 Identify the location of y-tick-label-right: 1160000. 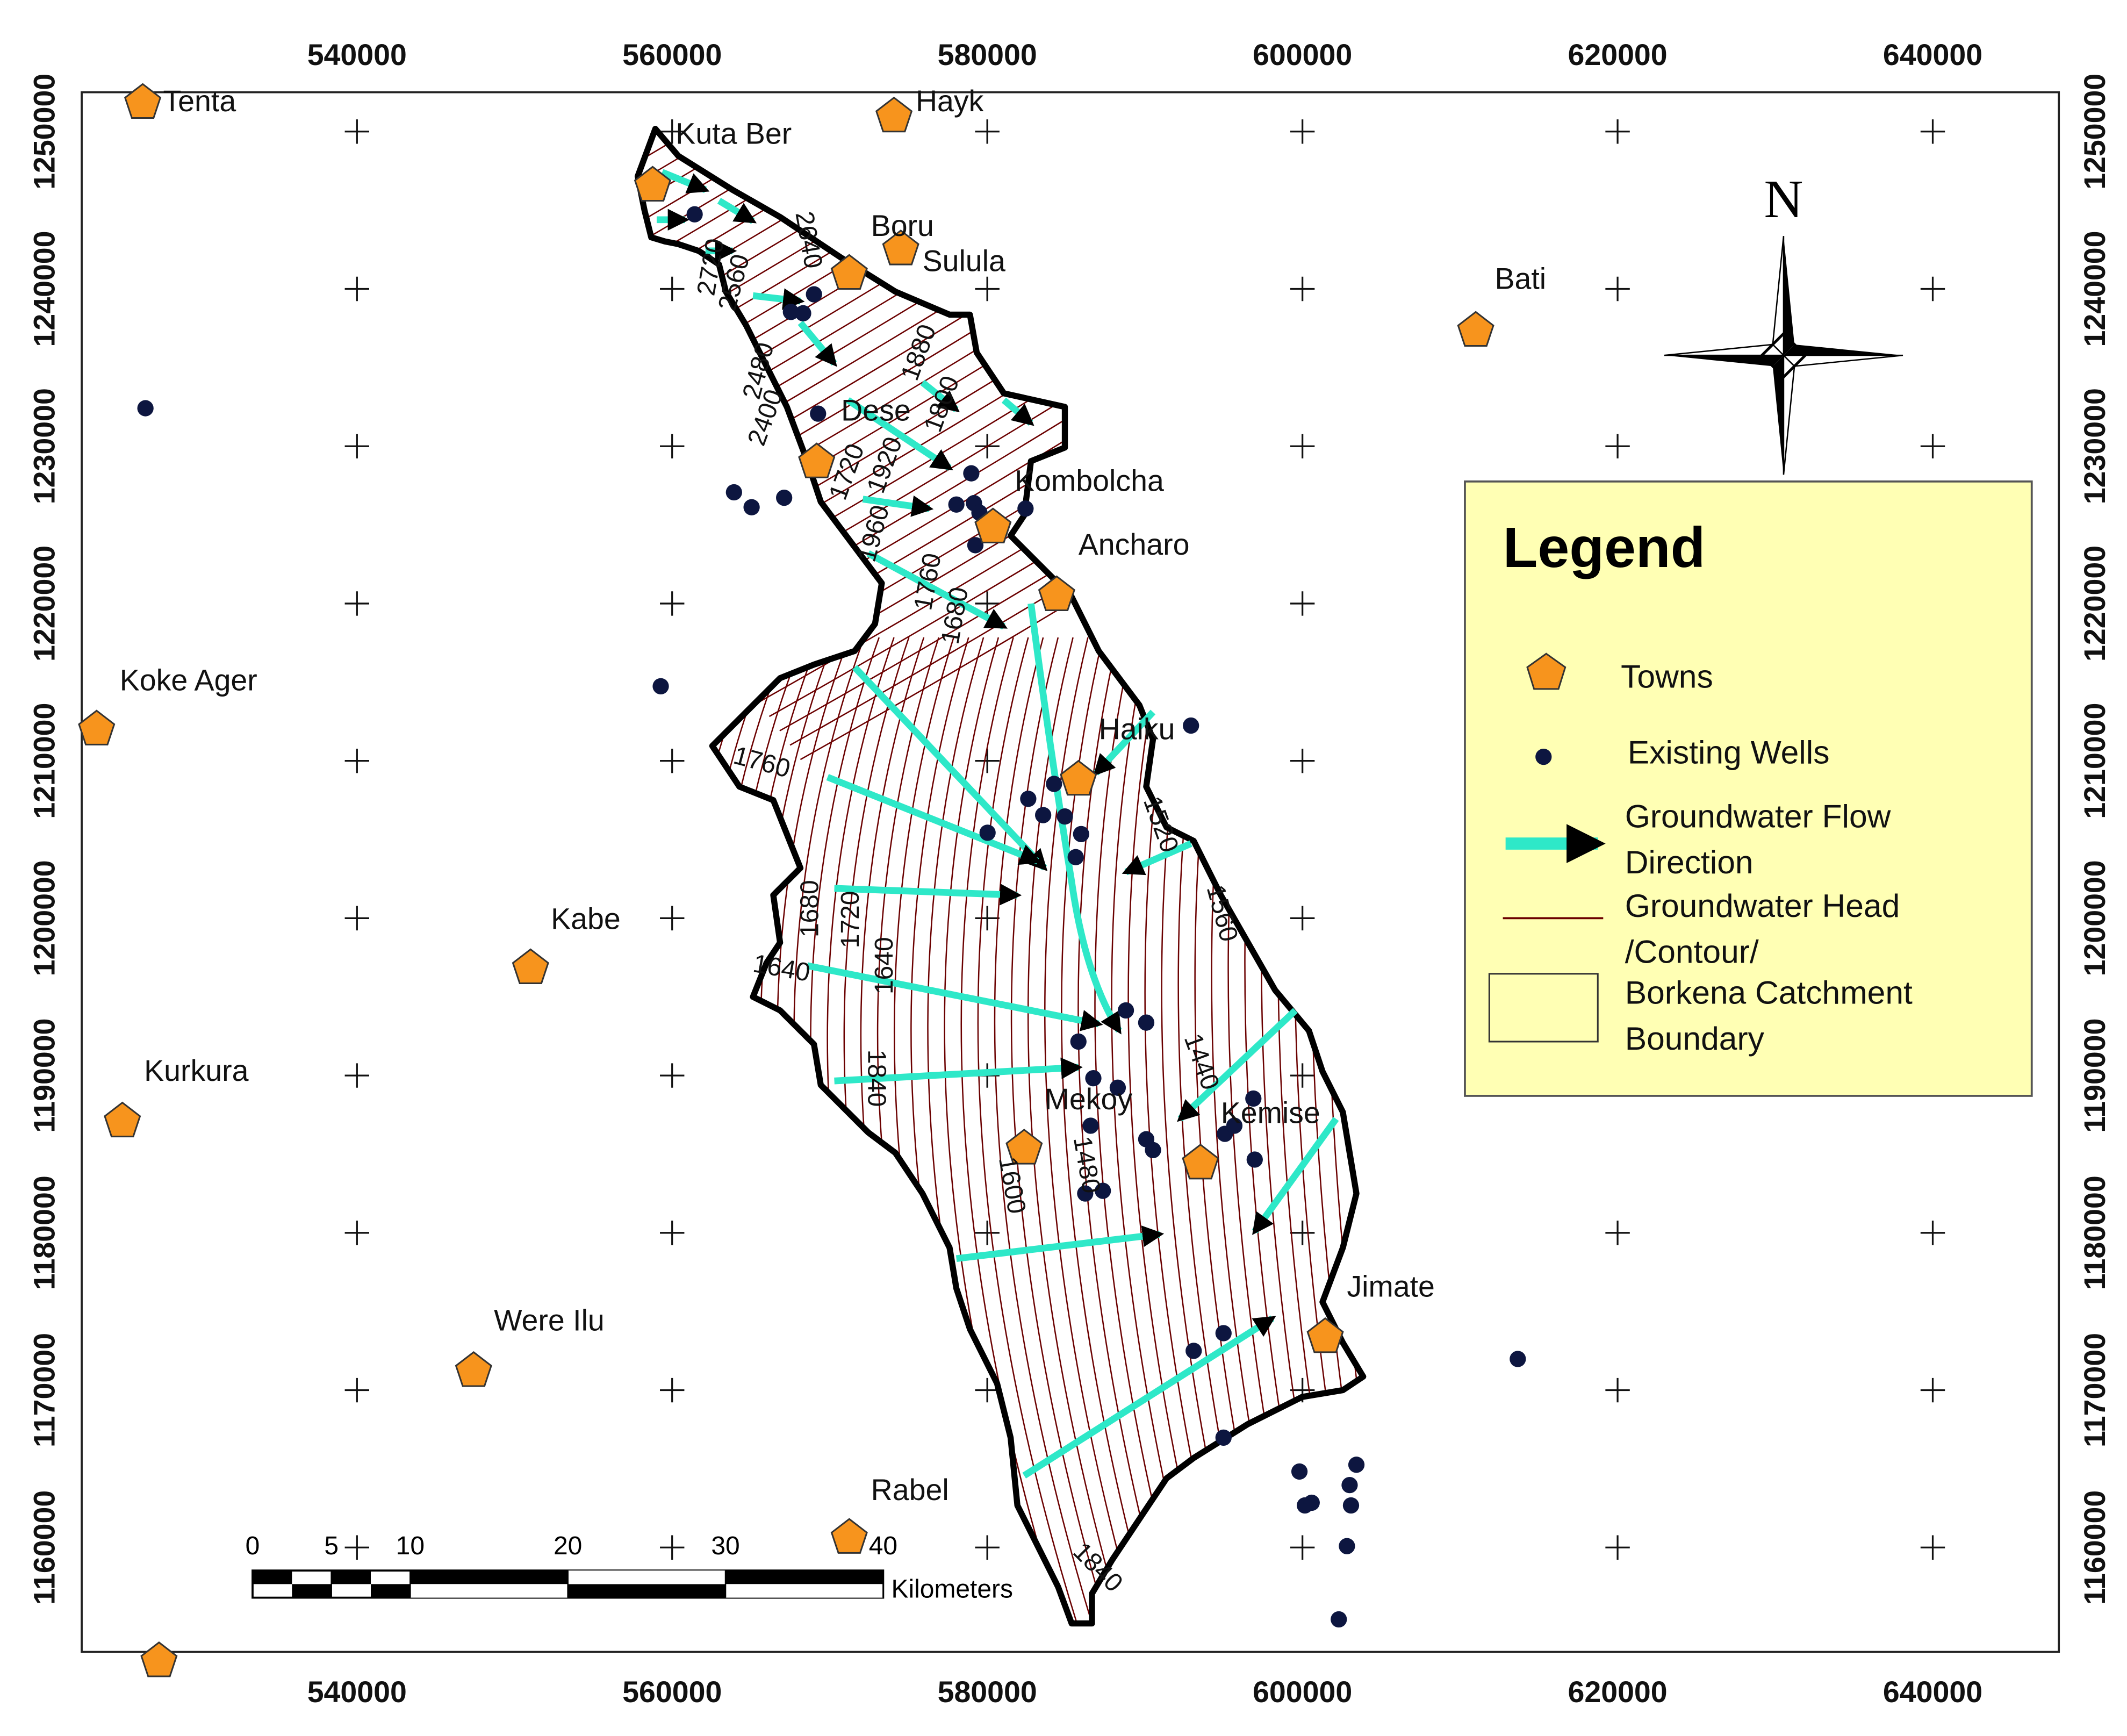
(2094, 1547).